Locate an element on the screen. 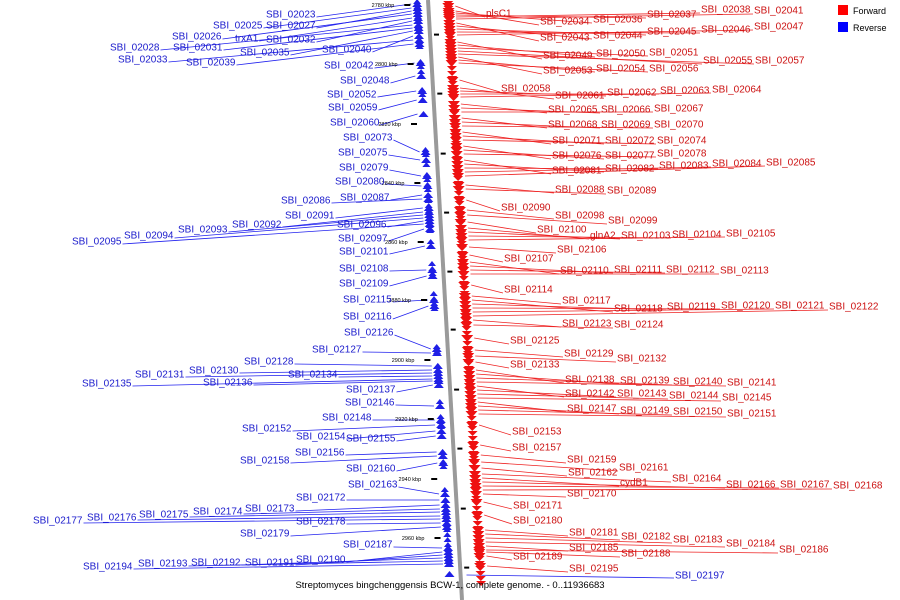 This screenshot has height=600, width=900. scale-tick-label: 2880 kbp is located at coordinates (399, 301).